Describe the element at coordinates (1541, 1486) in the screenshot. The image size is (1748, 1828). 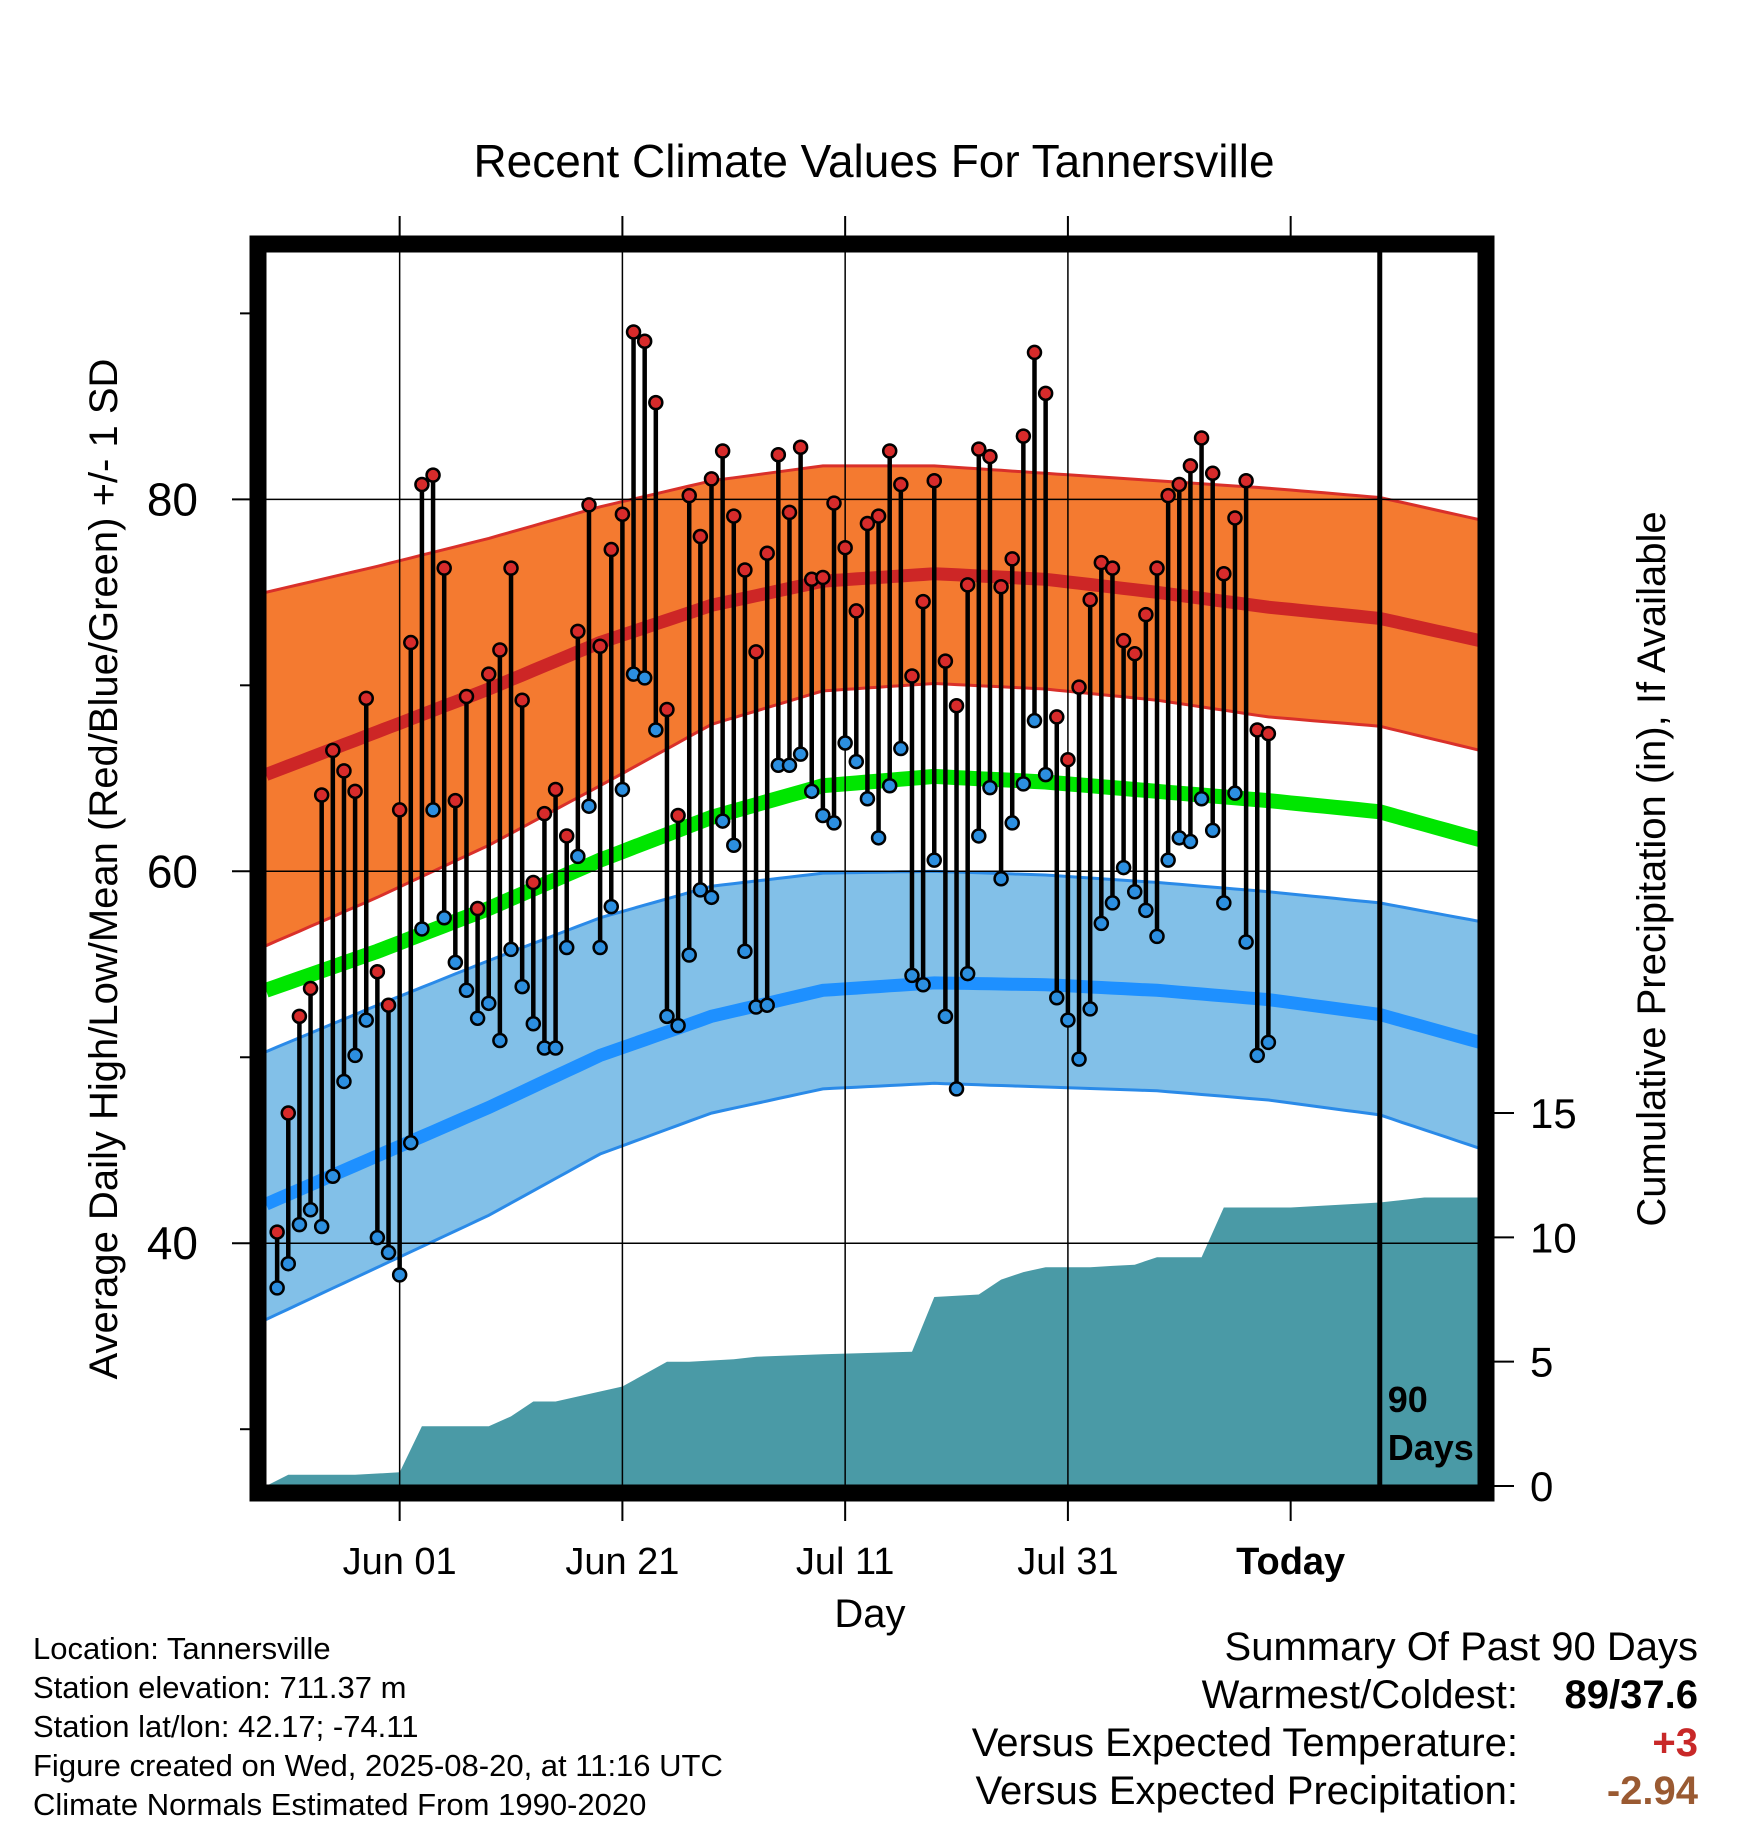
I see `y2-tick-label: 0` at that location.